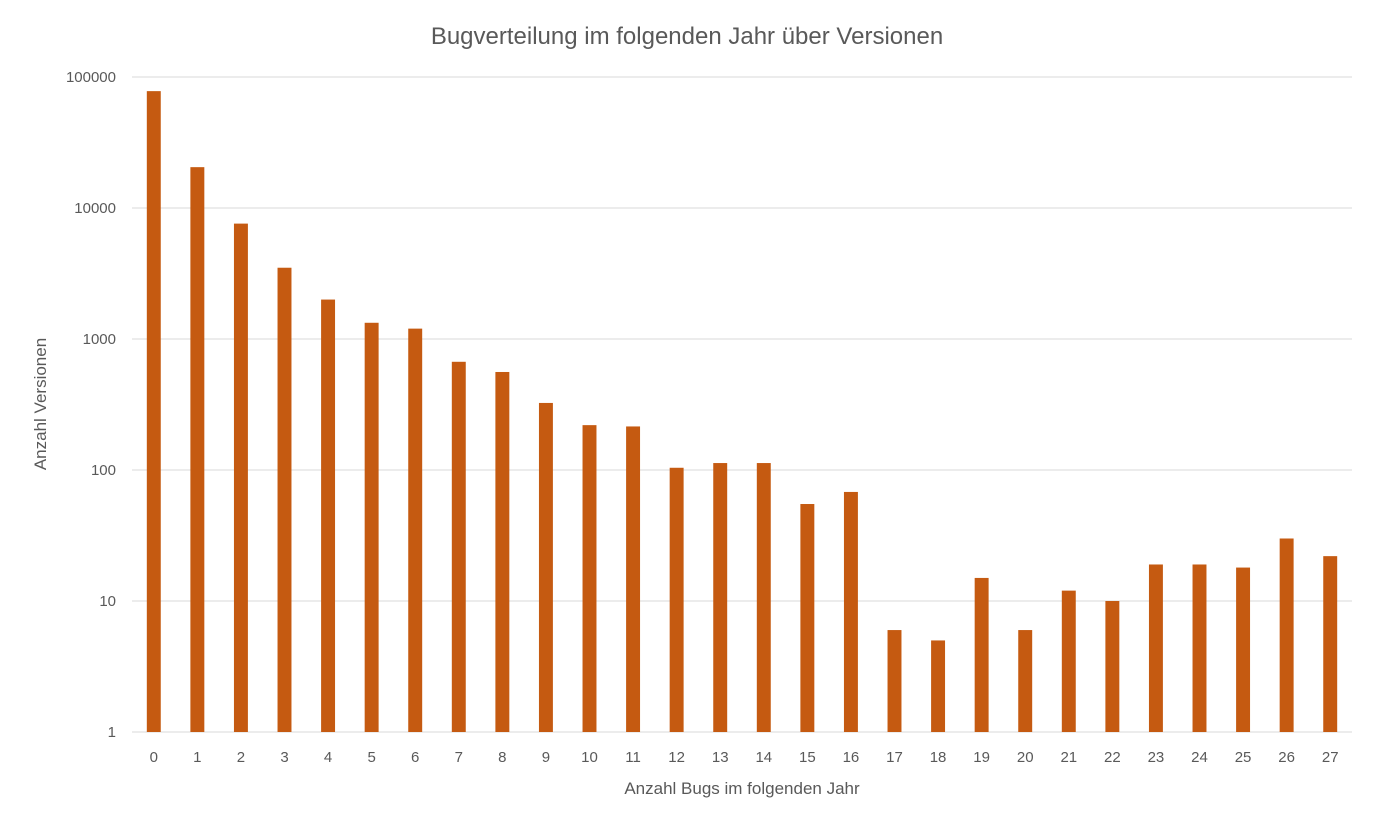 Image resolution: width=1374 pixels, height=825 pixels. What do you see at coordinates (1199, 757) in the screenshot?
I see `x-tick-label: 24` at bounding box center [1199, 757].